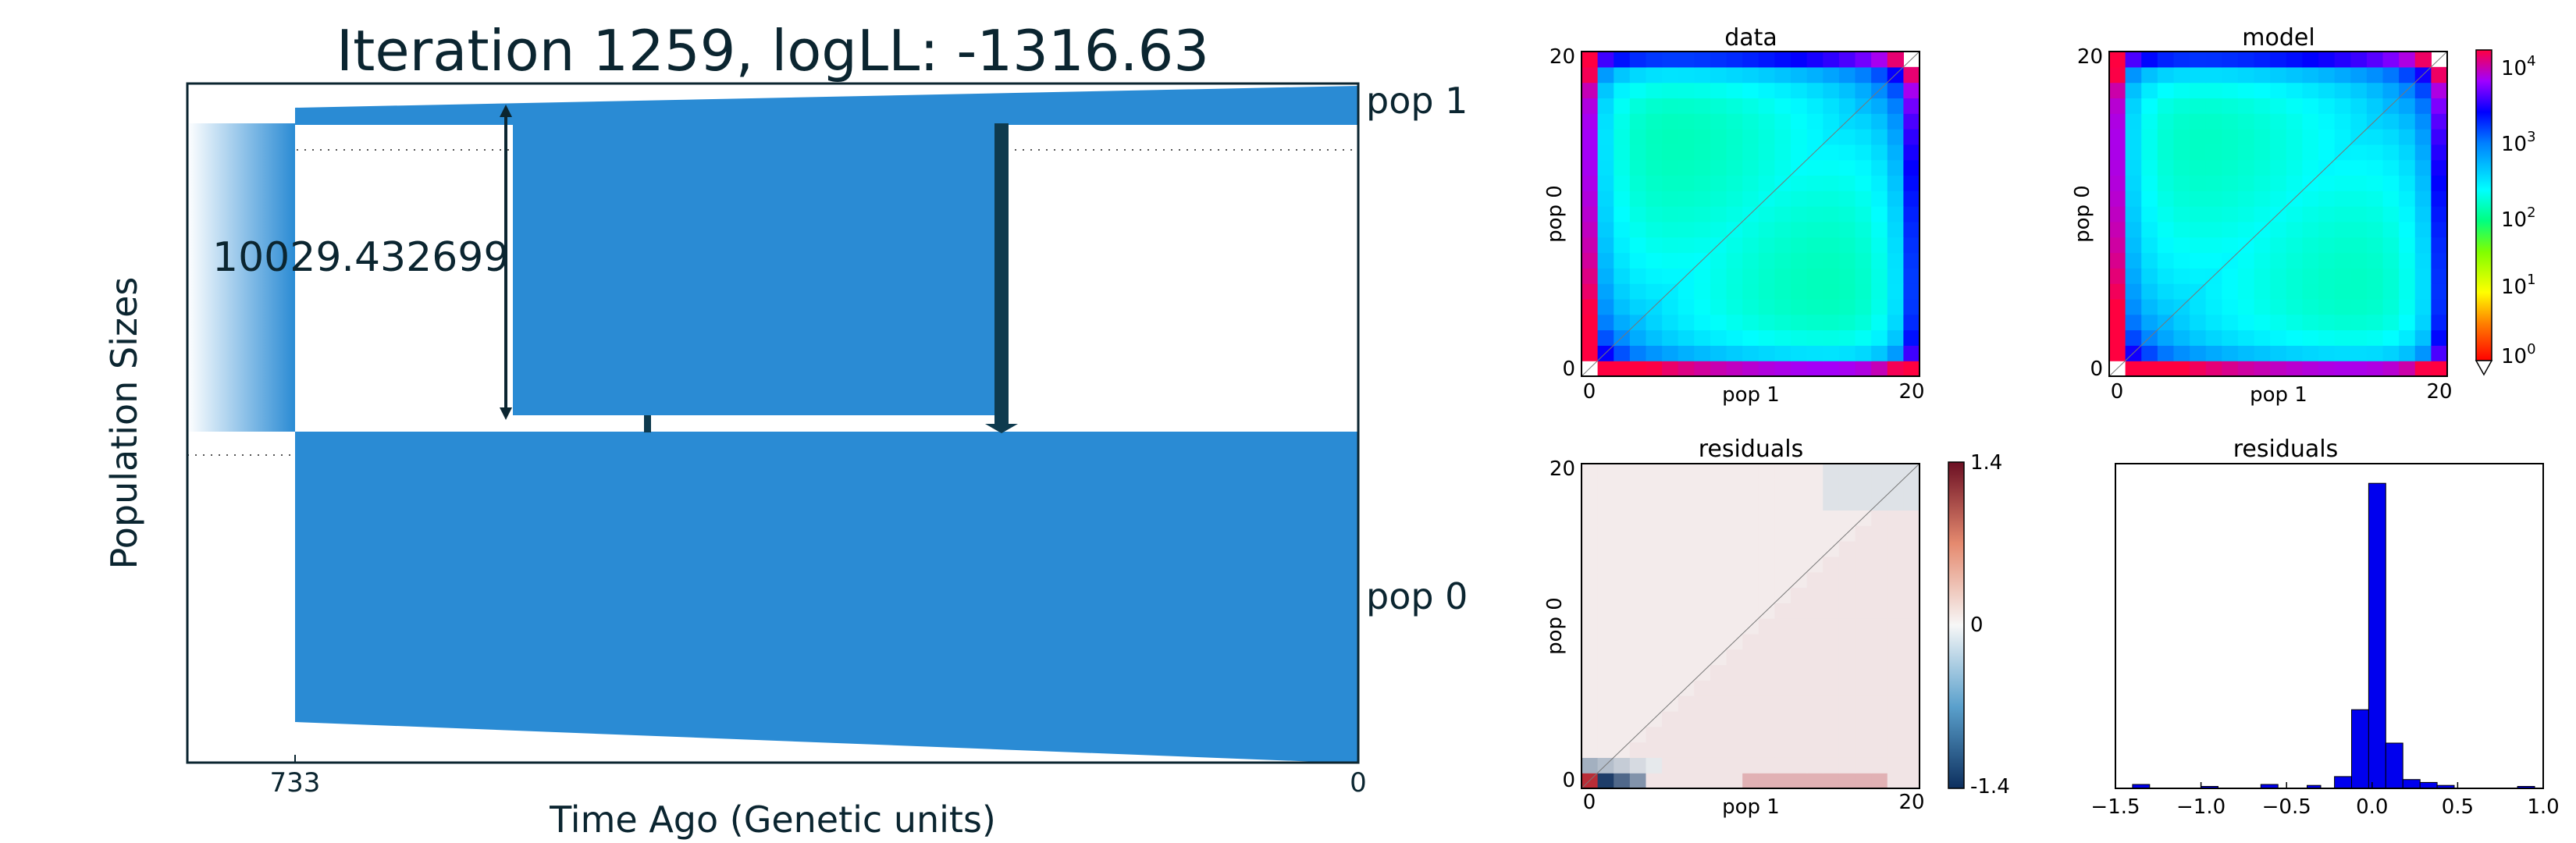 Image resolution: width=2576 pixels, height=843 pixels. I want to click on residuals-heatmap-title: residuals, so click(1751, 449).